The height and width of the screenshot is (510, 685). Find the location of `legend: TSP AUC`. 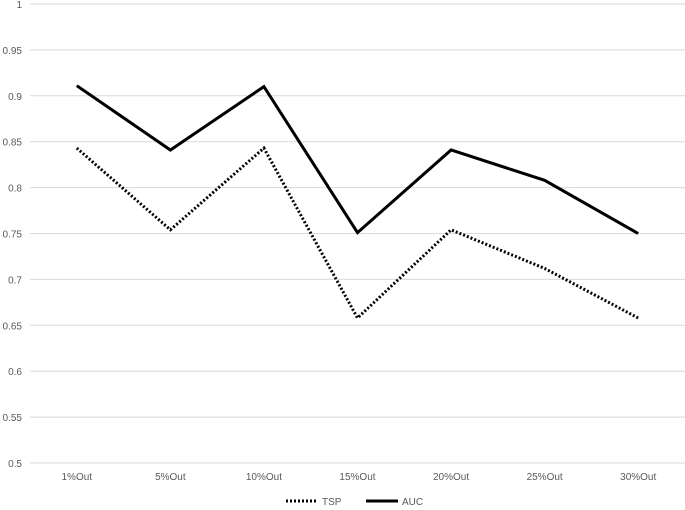

legend: TSP AUC is located at coordinates (354, 501).